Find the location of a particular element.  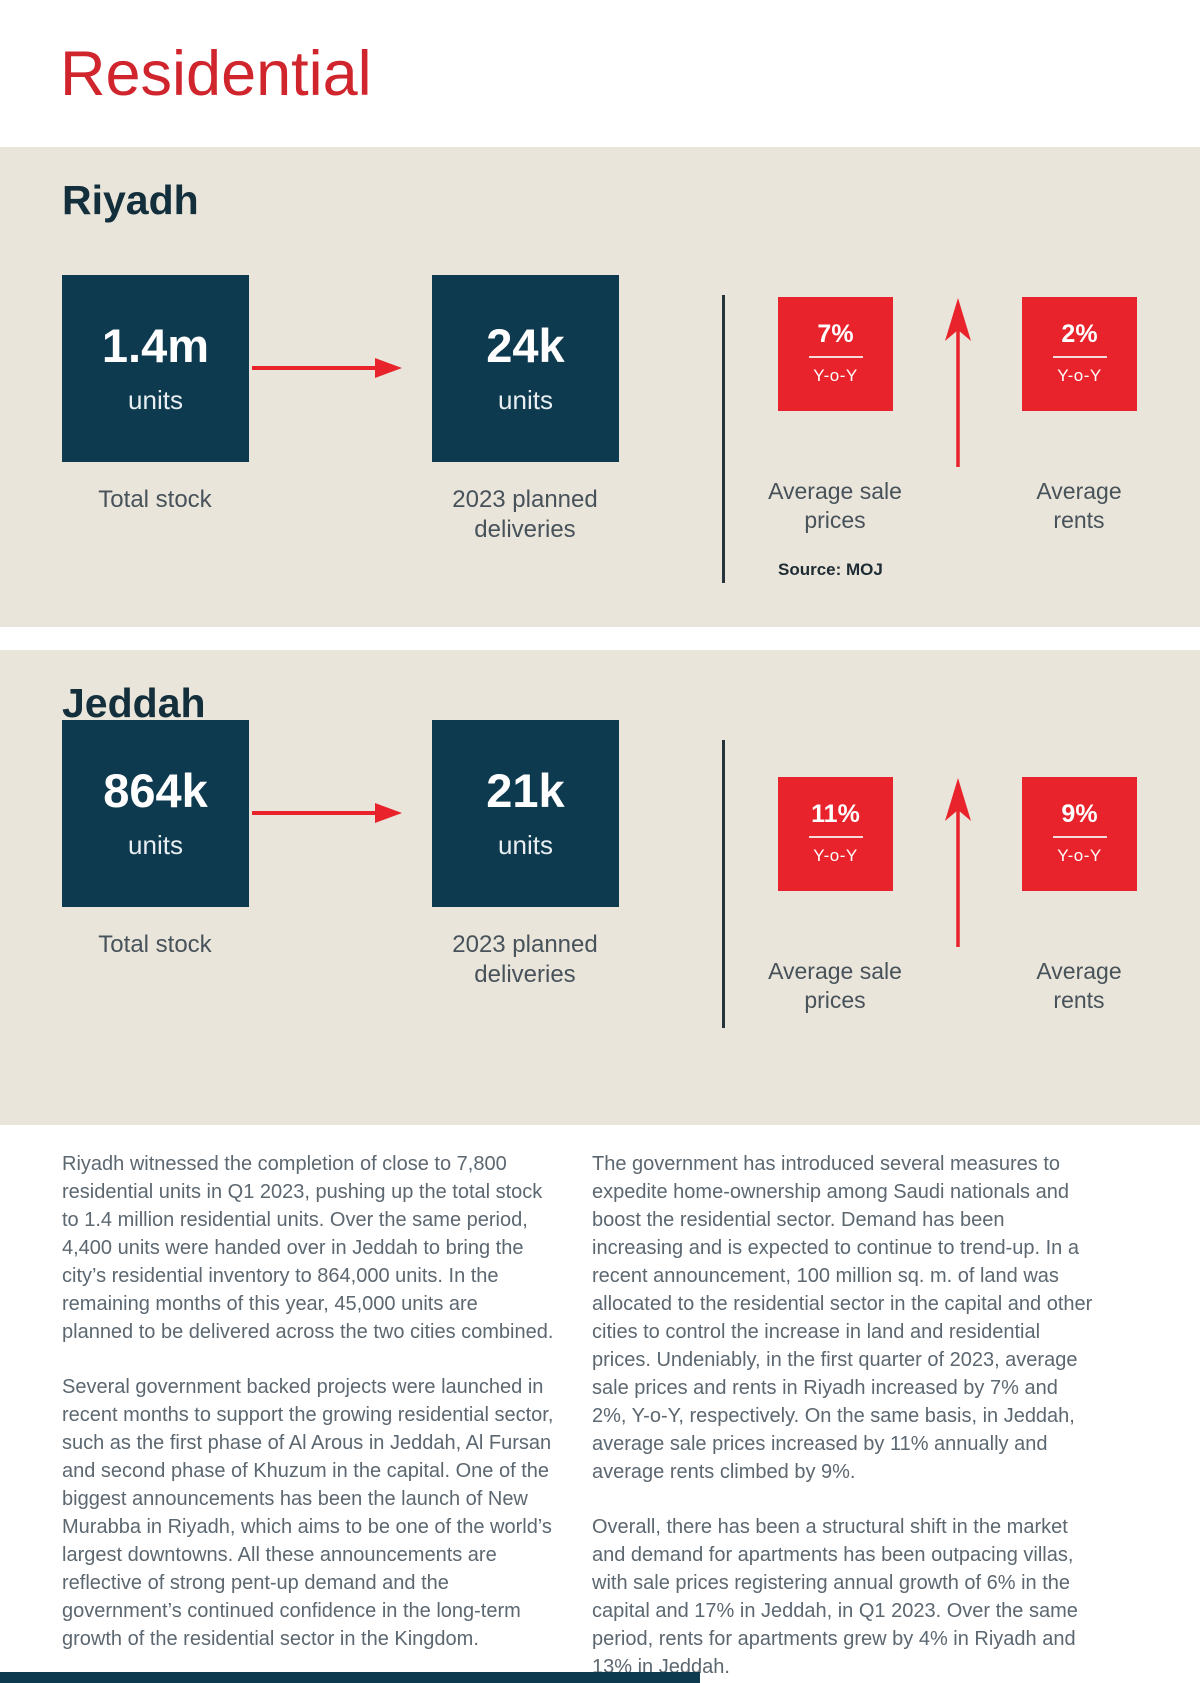

jeddah-deliveries-caption: 2023 planned deliveries is located at coordinates (525, 959).